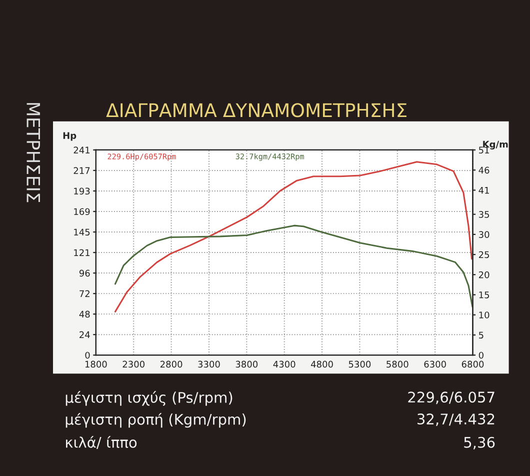 Image resolution: width=530 pixels, height=476 pixels. What do you see at coordinates (85, 334) in the screenshot?
I see `y-tick-label: 24` at bounding box center [85, 334].